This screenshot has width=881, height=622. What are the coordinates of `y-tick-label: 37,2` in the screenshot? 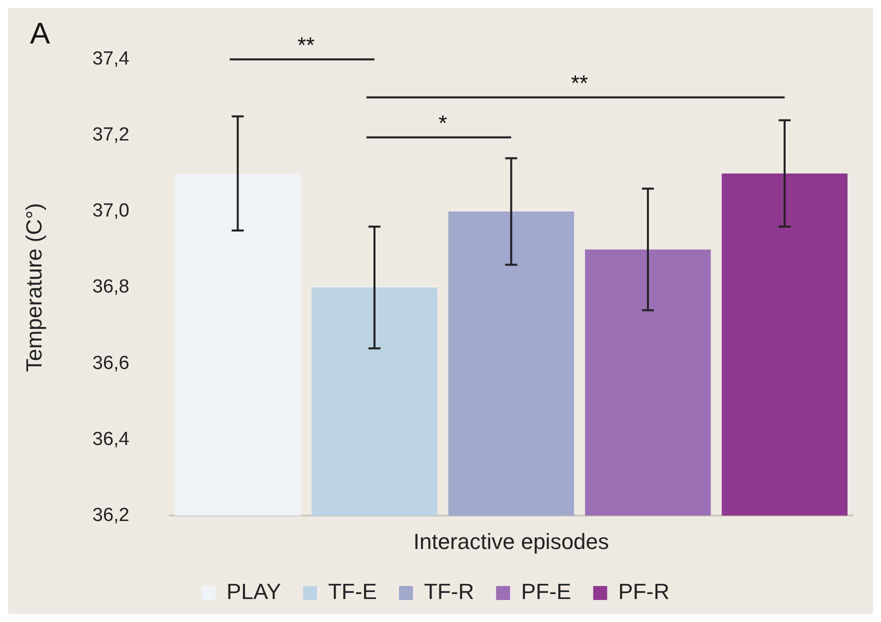 It's located at (111, 135).